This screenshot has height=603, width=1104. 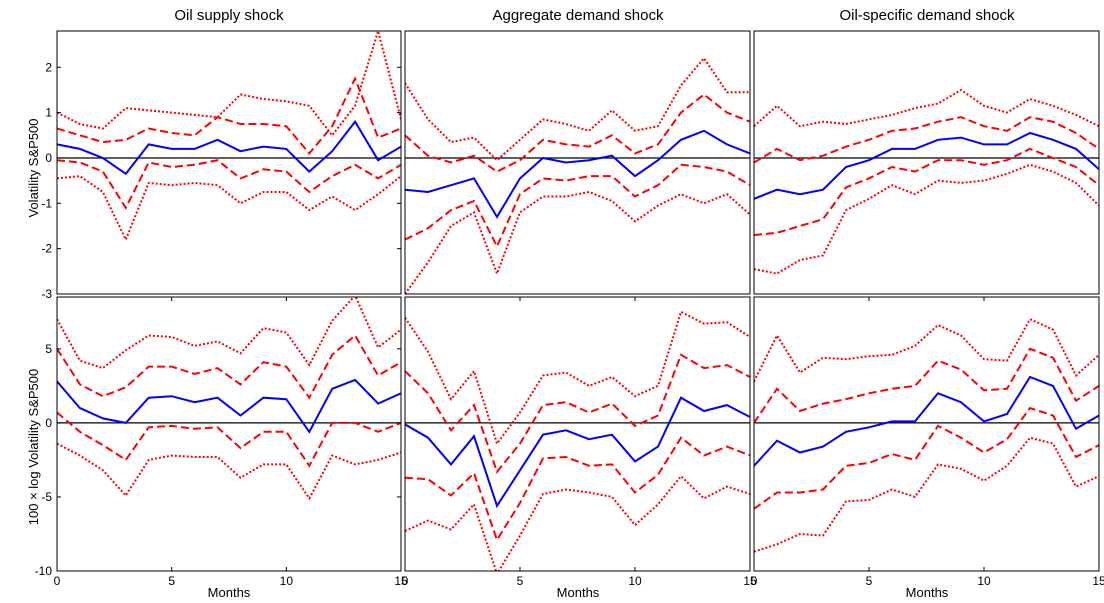 What do you see at coordinates (46, 249) in the screenshot?
I see `y-tick-label: -2` at bounding box center [46, 249].